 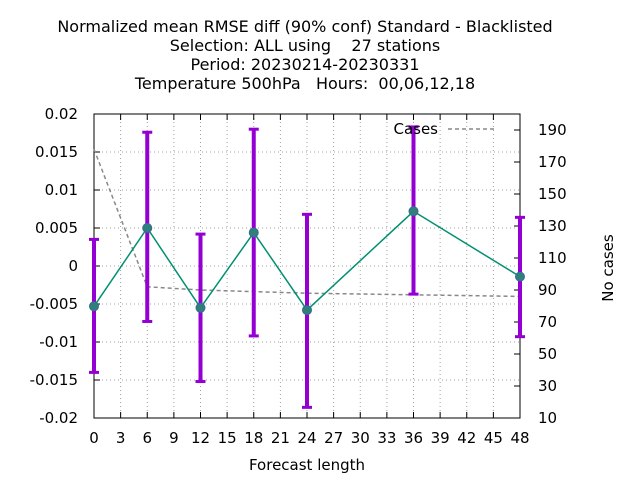 I want to click on x-tick-label: 3, so click(x=121, y=438).